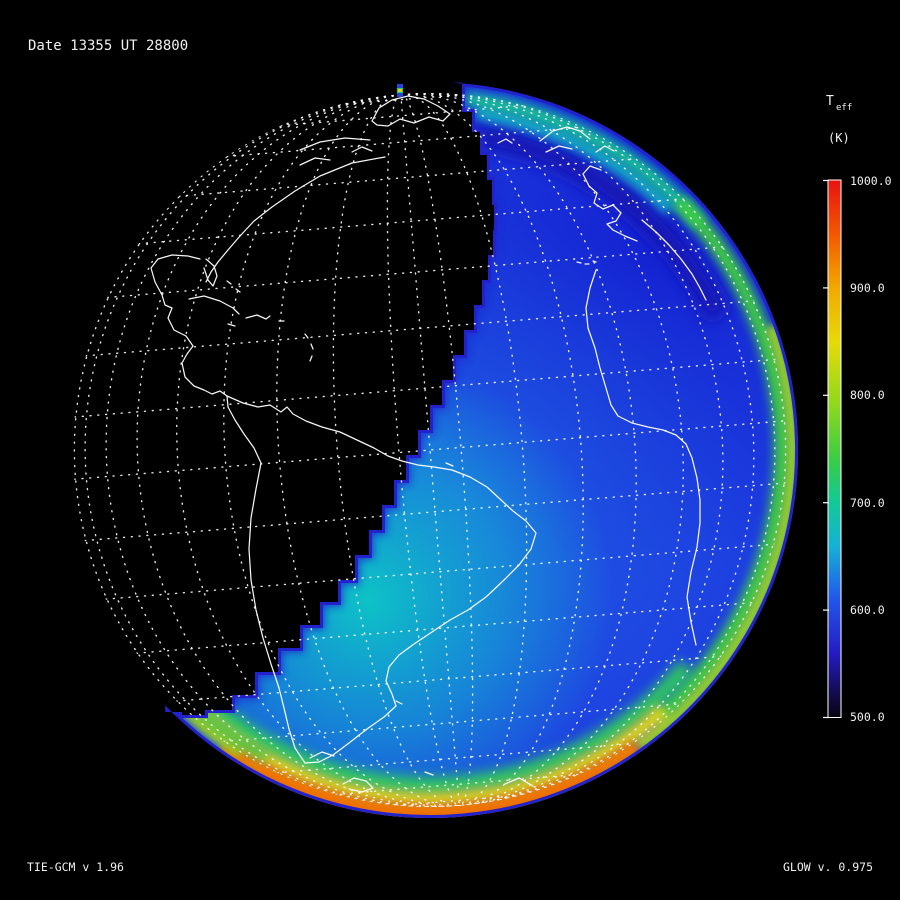  Describe the element at coordinates (826, 449) in the screenshot. I see `colorbar-tick-marks` at that location.